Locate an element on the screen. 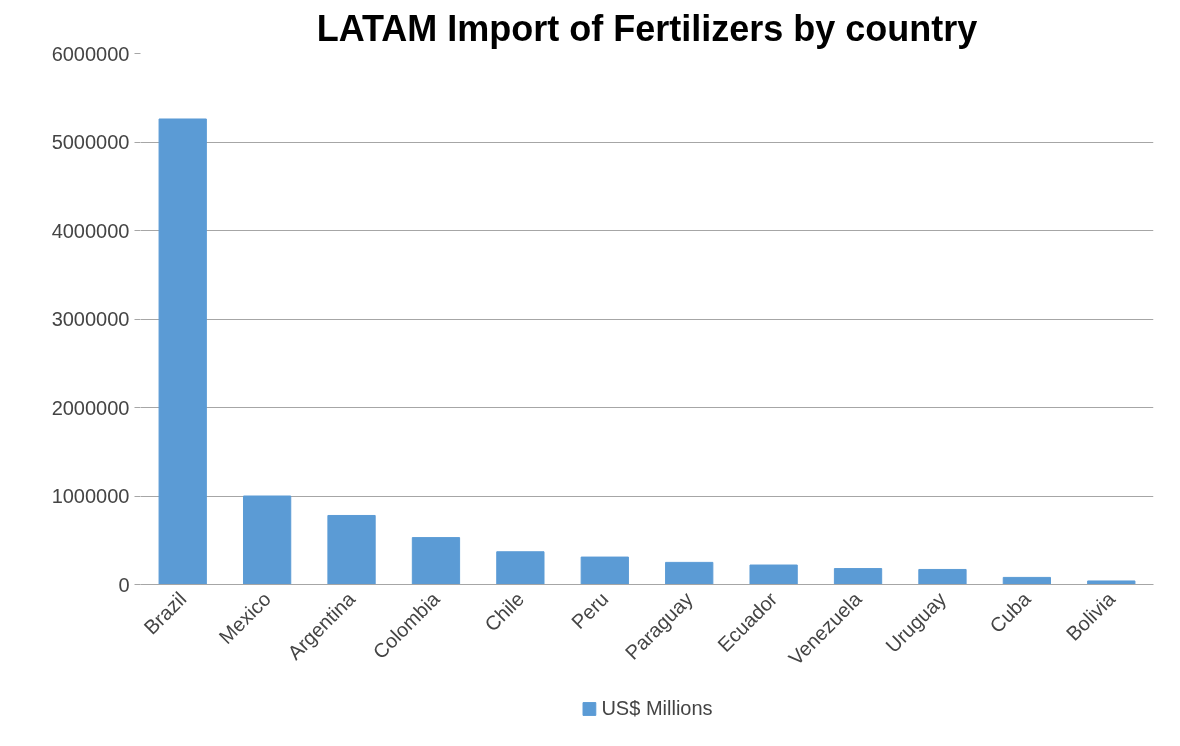 This screenshot has width=1180, height=746. chart-title: LATAM Import of Fertilizers by country is located at coordinates (647, 28).